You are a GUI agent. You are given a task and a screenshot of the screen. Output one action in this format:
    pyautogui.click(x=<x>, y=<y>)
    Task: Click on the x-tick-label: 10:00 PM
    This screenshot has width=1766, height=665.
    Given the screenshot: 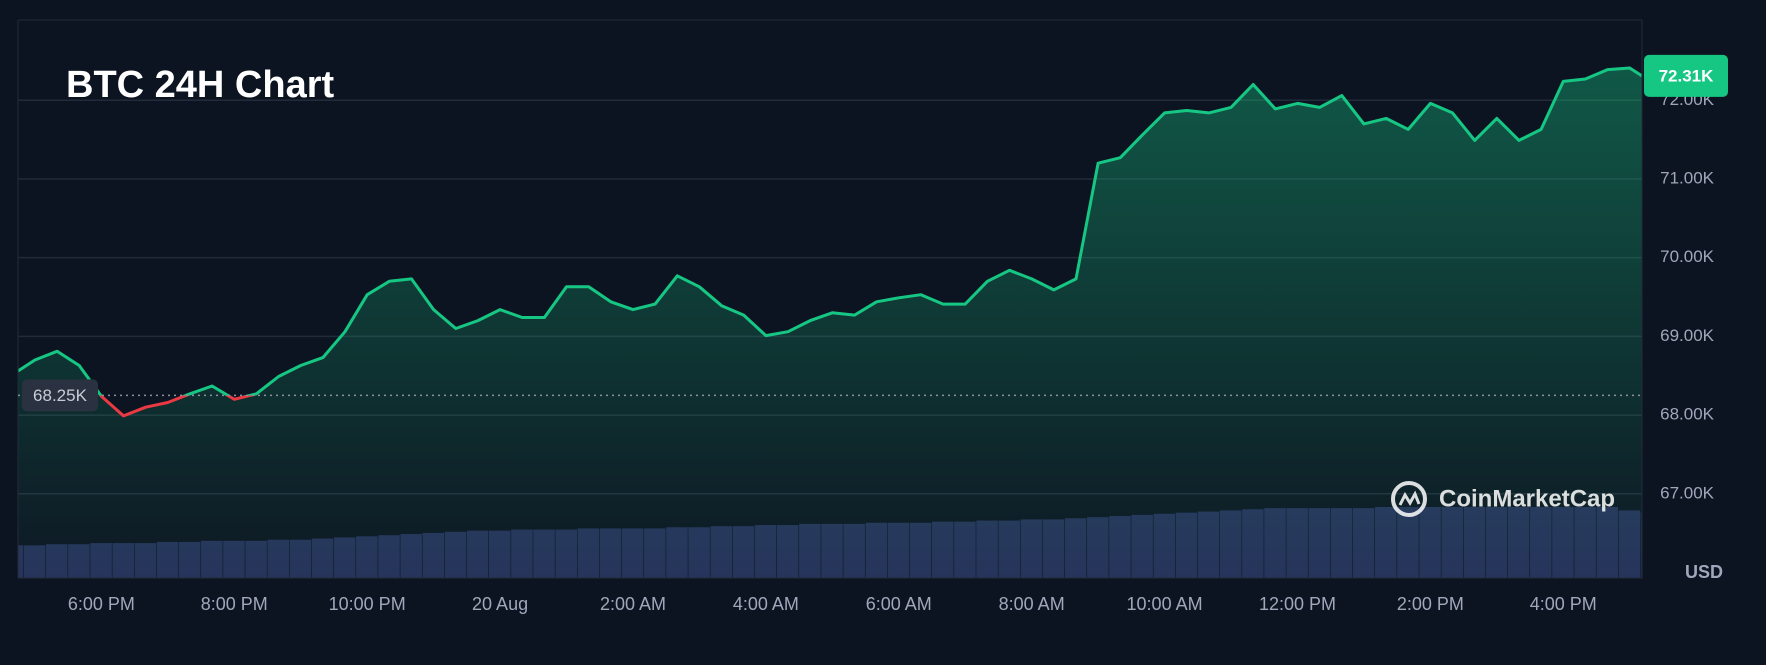 What is the action you would take?
    pyautogui.click(x=367, y=604)
    